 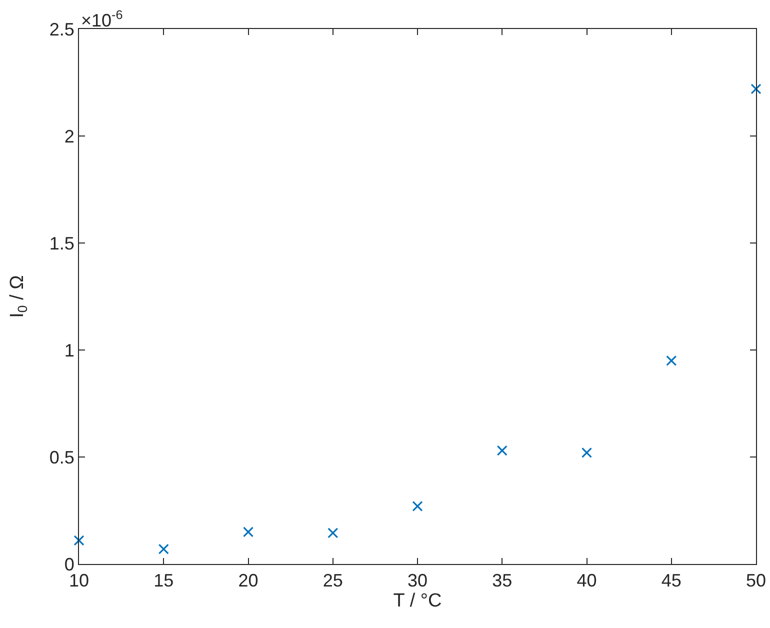 I want to click on y-tick-label: 2.5, so click(x=61, y=29).